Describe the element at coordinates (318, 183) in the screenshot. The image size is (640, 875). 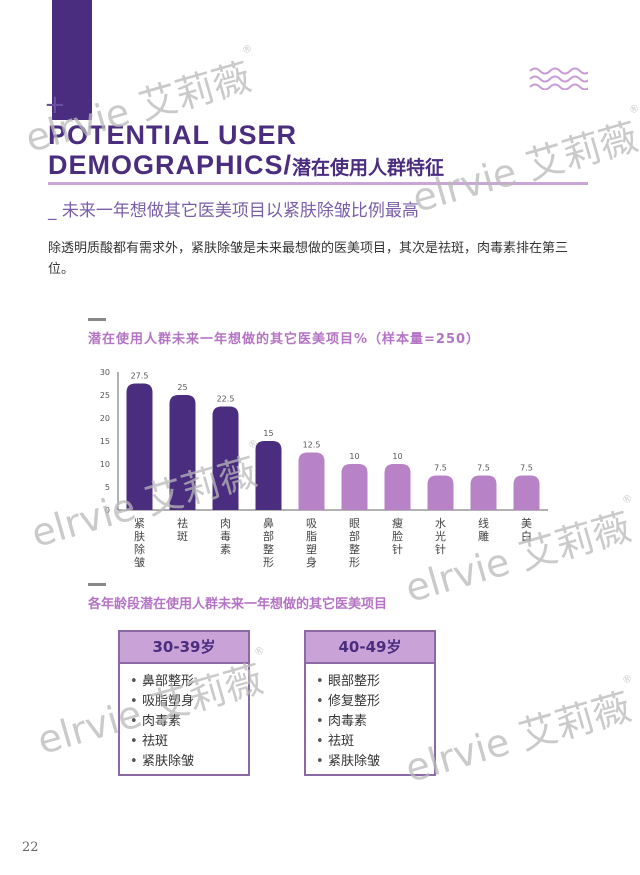
I see `title-divider` at that location.